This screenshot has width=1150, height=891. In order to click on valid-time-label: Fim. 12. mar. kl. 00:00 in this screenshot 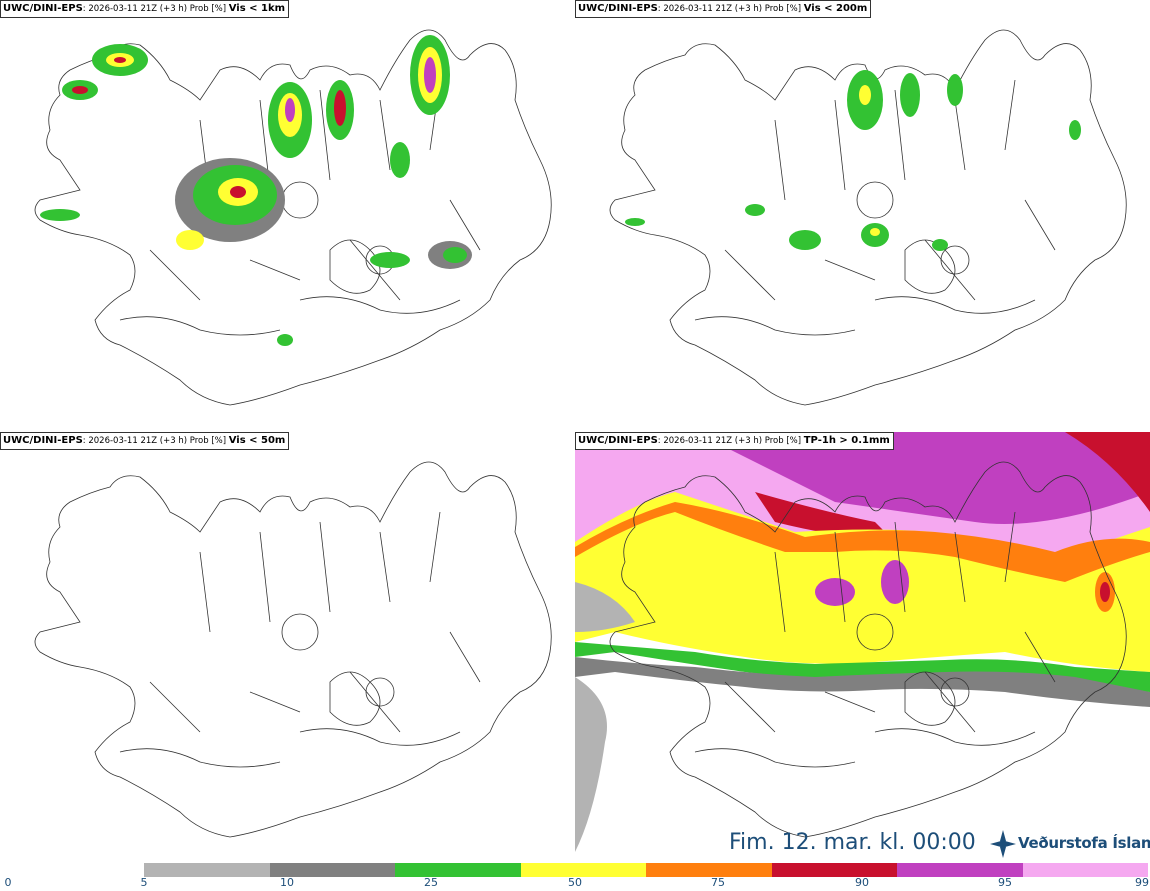, I will do `click(852, 842)`.